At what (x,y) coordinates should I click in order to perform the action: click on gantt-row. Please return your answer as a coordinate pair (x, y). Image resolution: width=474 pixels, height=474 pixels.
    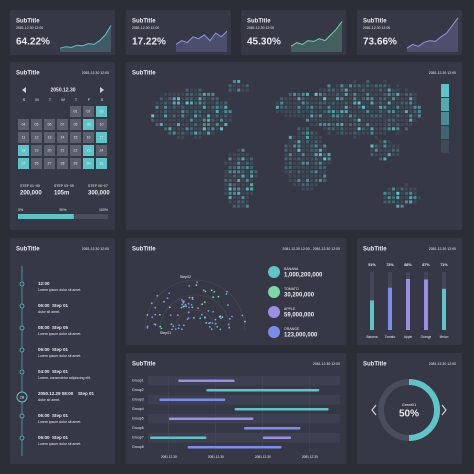
    Looking at the image, I should click on (244, 438).